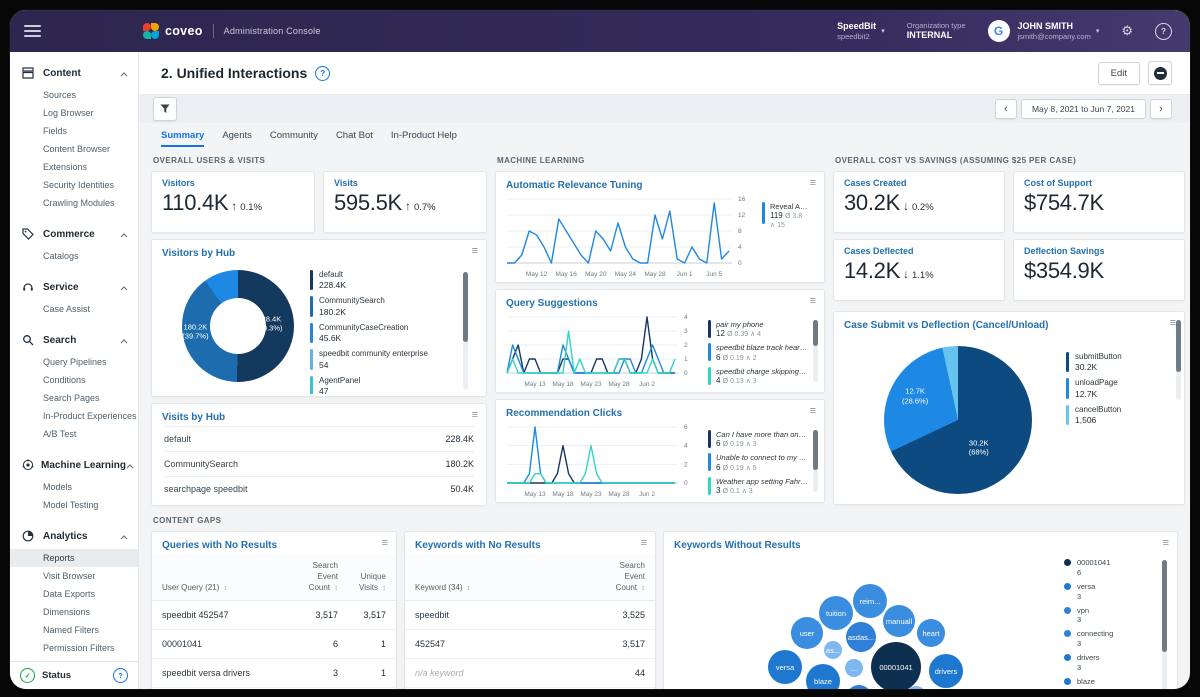  What do you see at coordinates (74, 675) in the screenshot?
I see `status-bar: ✓ Status ?` at bounding box center [74, 675].